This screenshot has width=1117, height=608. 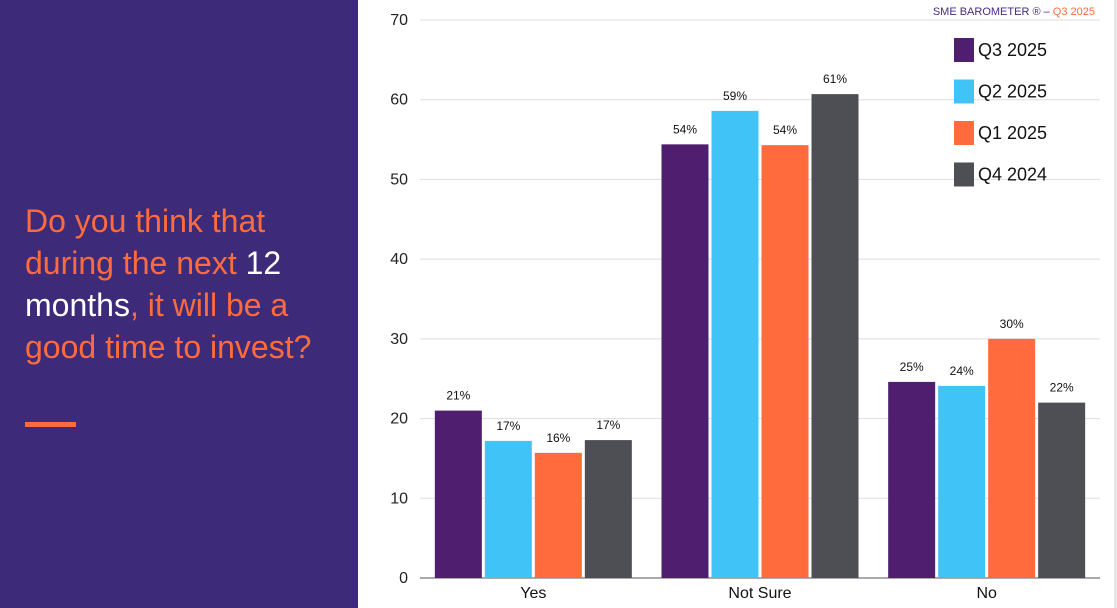 I want to click on data-label: 25%, so click(x=912, y=367).